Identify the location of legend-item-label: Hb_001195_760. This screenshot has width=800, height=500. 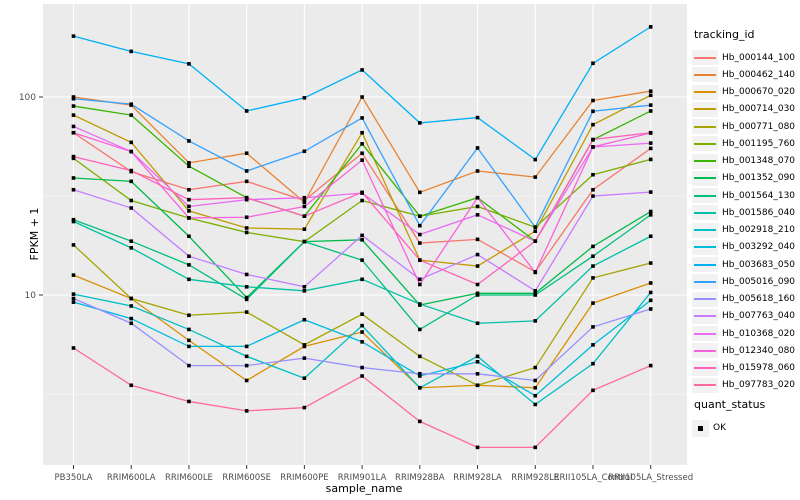
(759, 143).